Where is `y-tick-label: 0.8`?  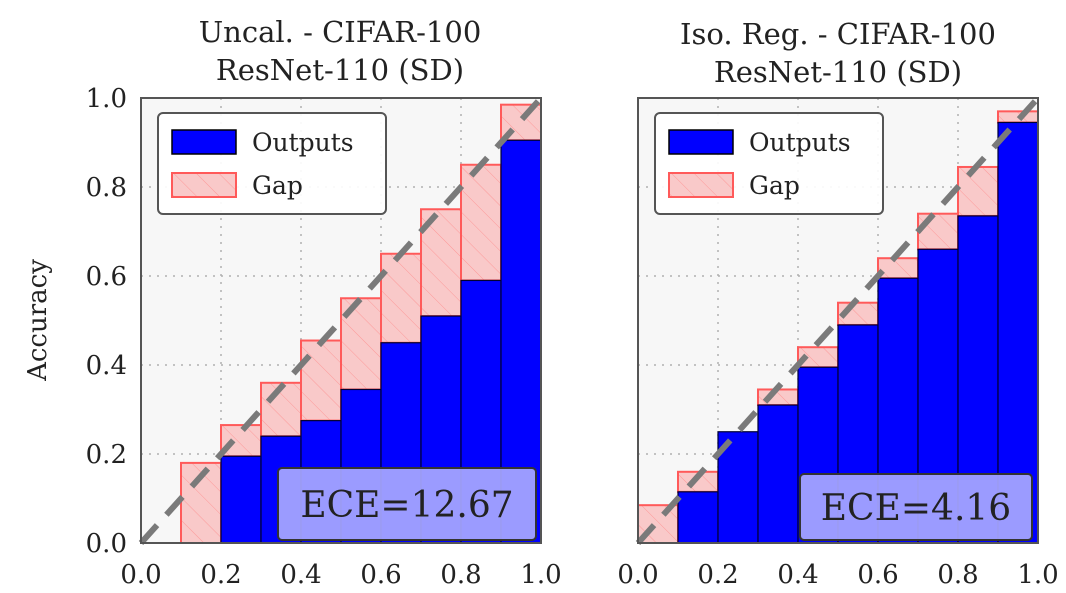
y-tick-label: 0.8 is located at coordinates (106, 188).